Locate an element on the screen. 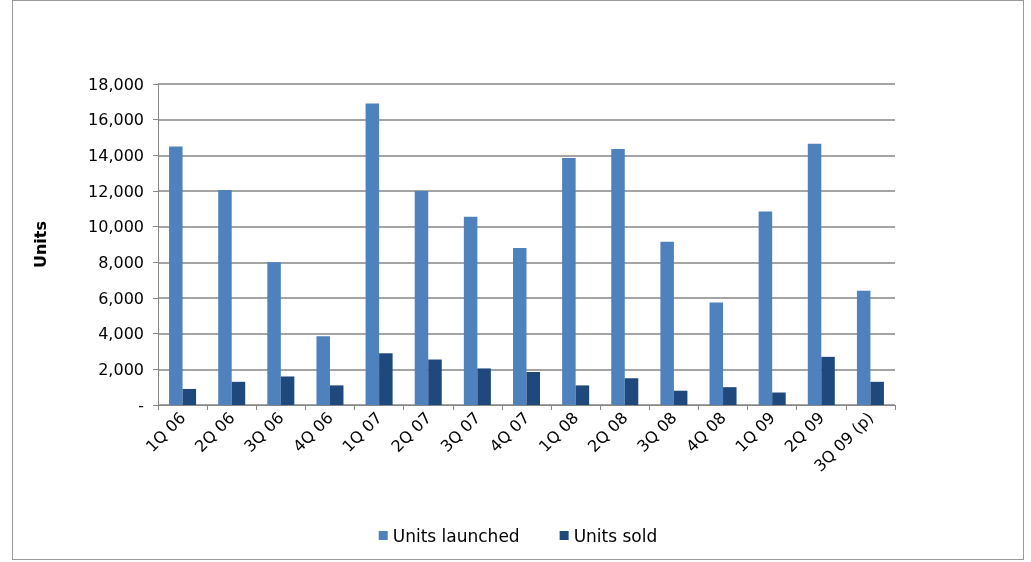 The height and width of the screenshot is (562, 1031). legend-label: Units sold is located at coordinates (615, 535).